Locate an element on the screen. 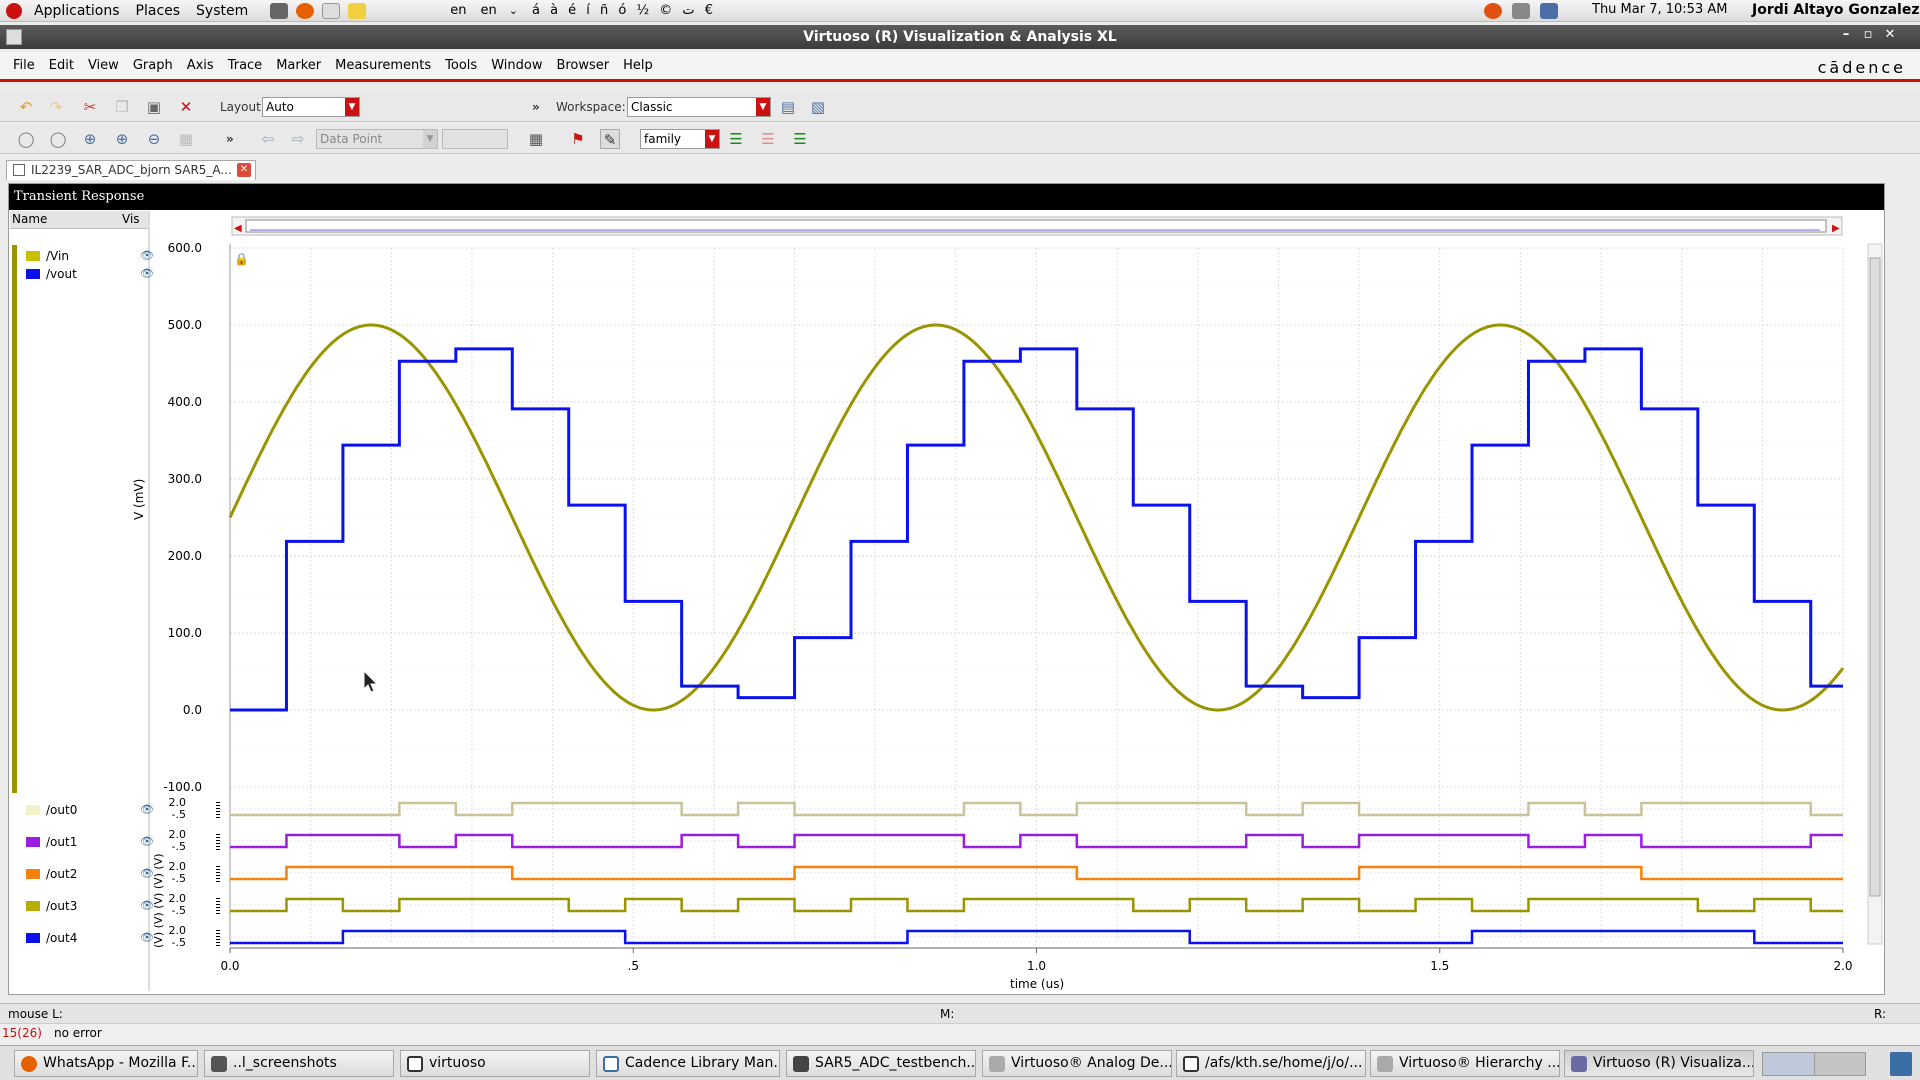  toolbar2-overflow: » is located at coordinates (230, 139).